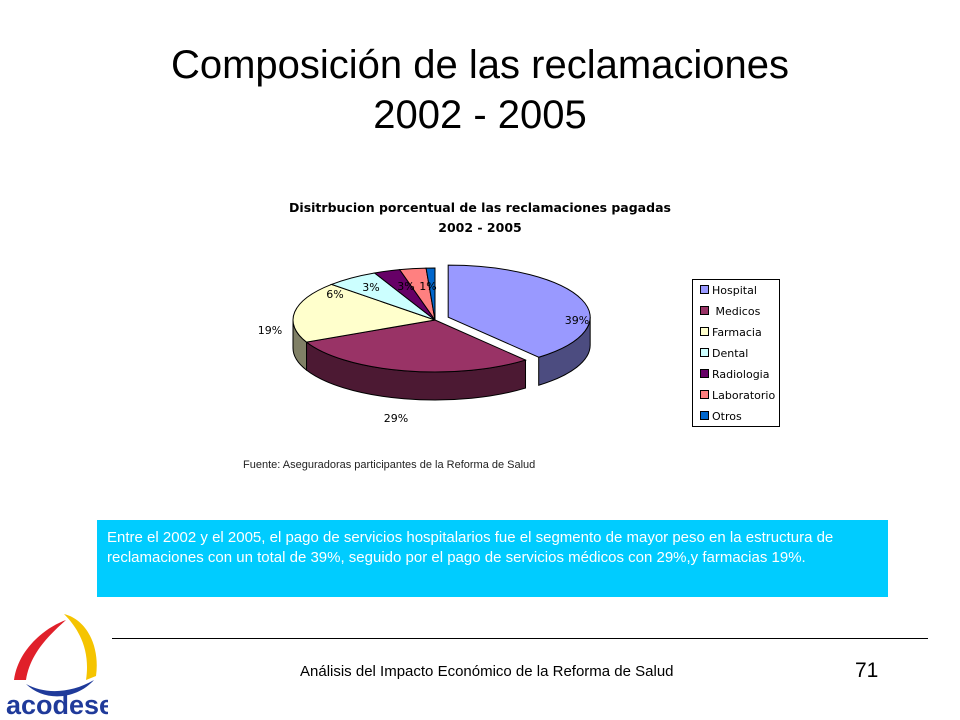  Describe the element at coordinates (396, 418) in the screenshot. I see `pie-label-medicos: 29%` at that location.